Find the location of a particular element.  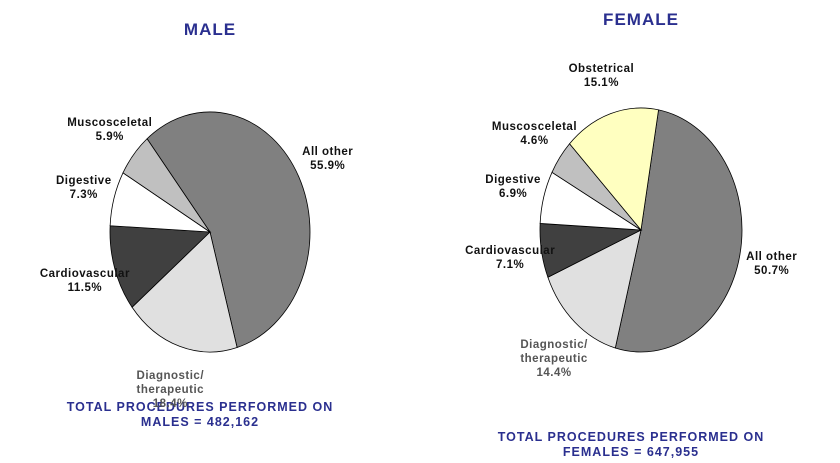

slice-value: 11.5% is located at coordinates (85, 287).